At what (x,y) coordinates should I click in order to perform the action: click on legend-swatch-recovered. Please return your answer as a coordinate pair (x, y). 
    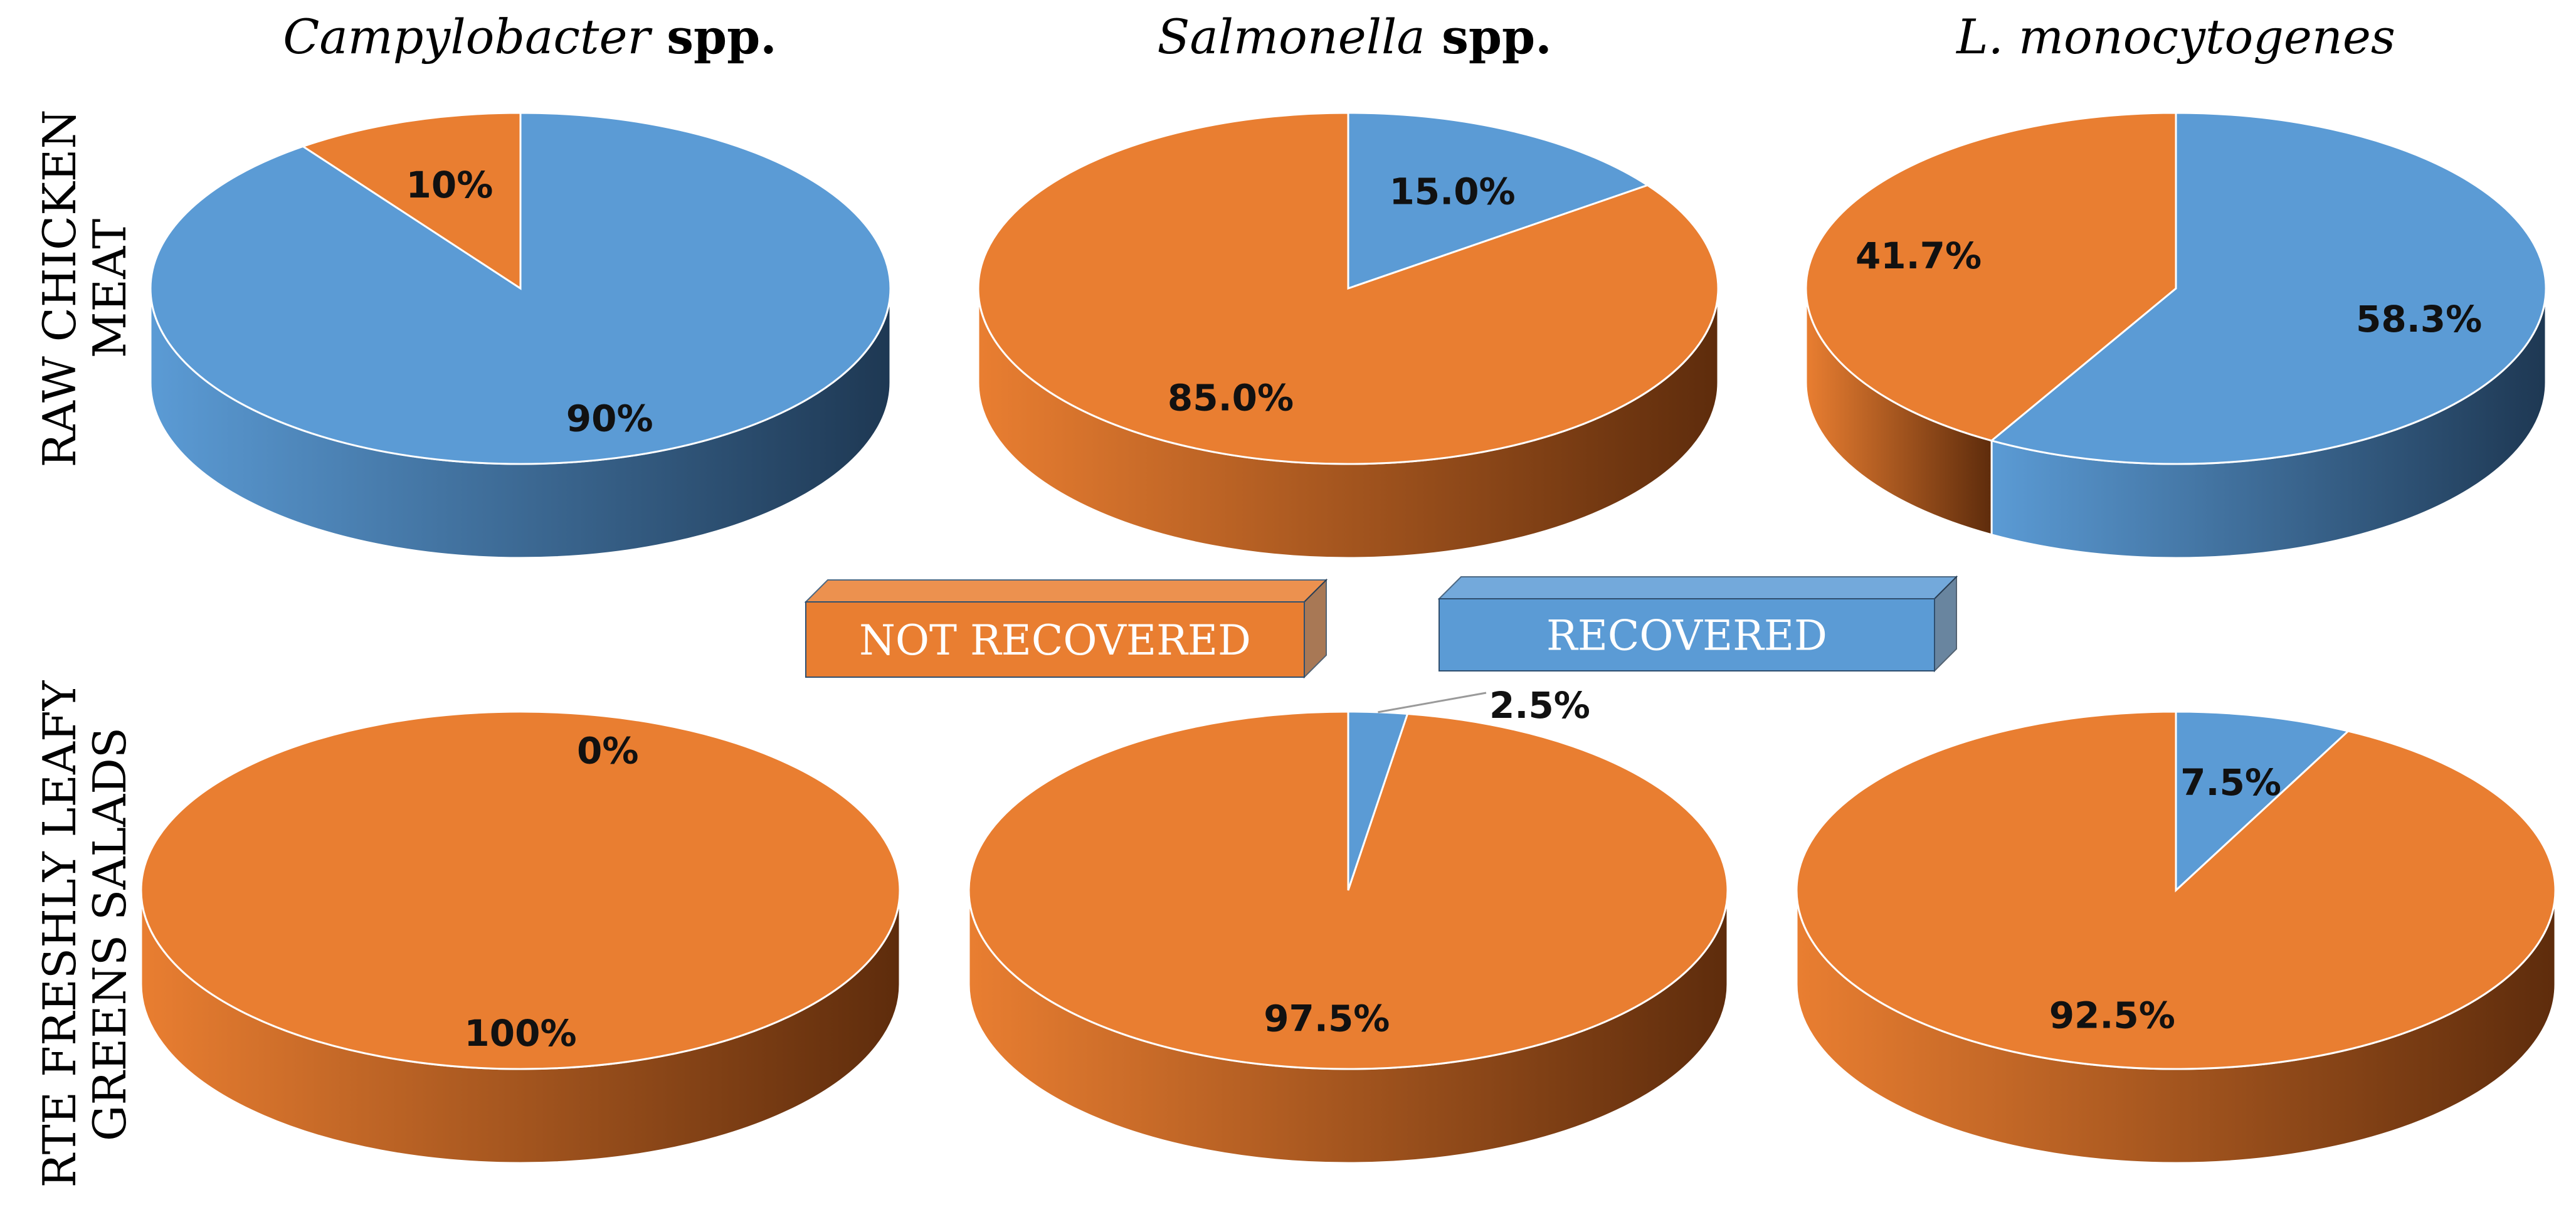
    Looking at the image, I should click on (1686, 634).